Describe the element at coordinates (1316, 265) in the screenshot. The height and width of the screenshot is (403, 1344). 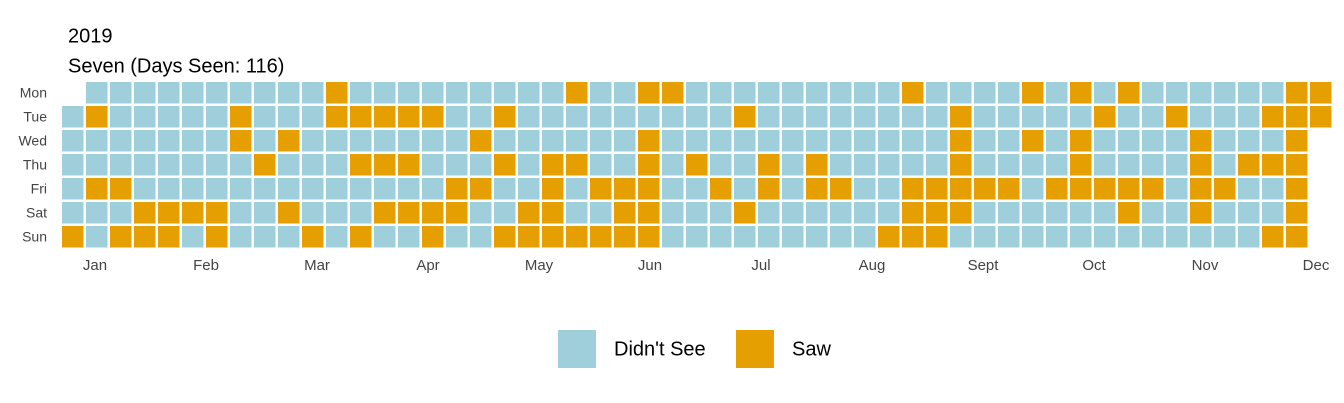
I see `month-label: Dec` at that location.